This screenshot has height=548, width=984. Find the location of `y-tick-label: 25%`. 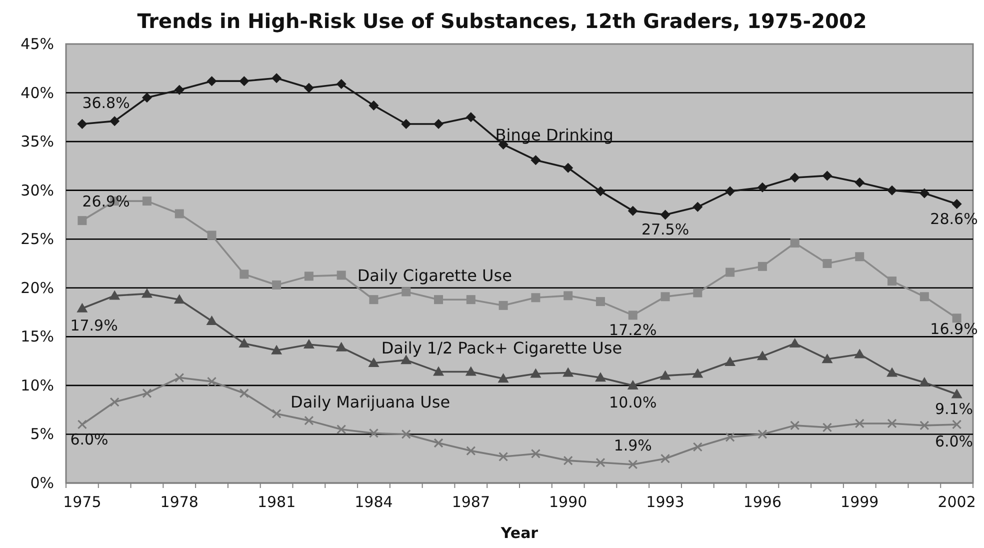

y-tick-label: 25% is located at coordinates (37, 239).